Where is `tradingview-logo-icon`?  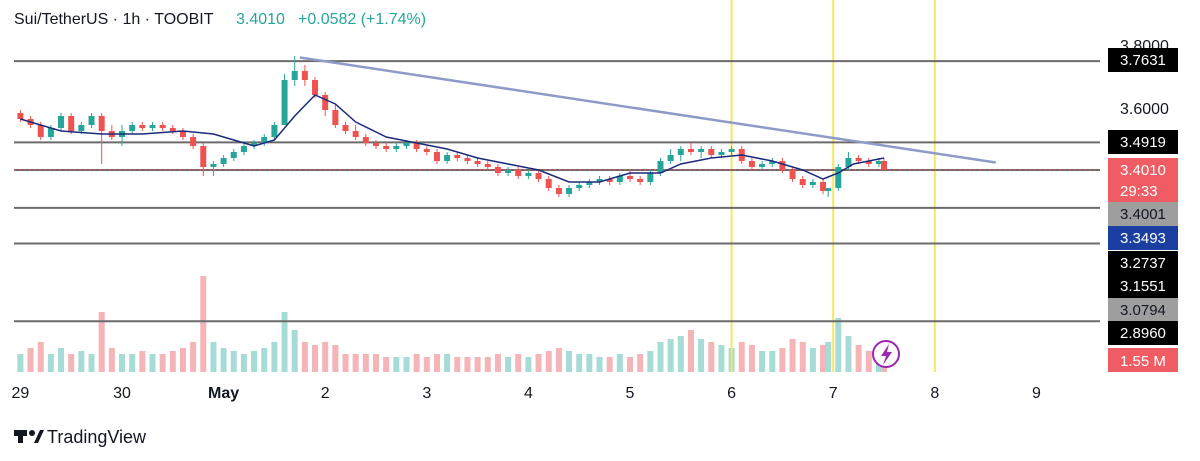 tradingview-logo-icon is located at coordinates (29, 436).